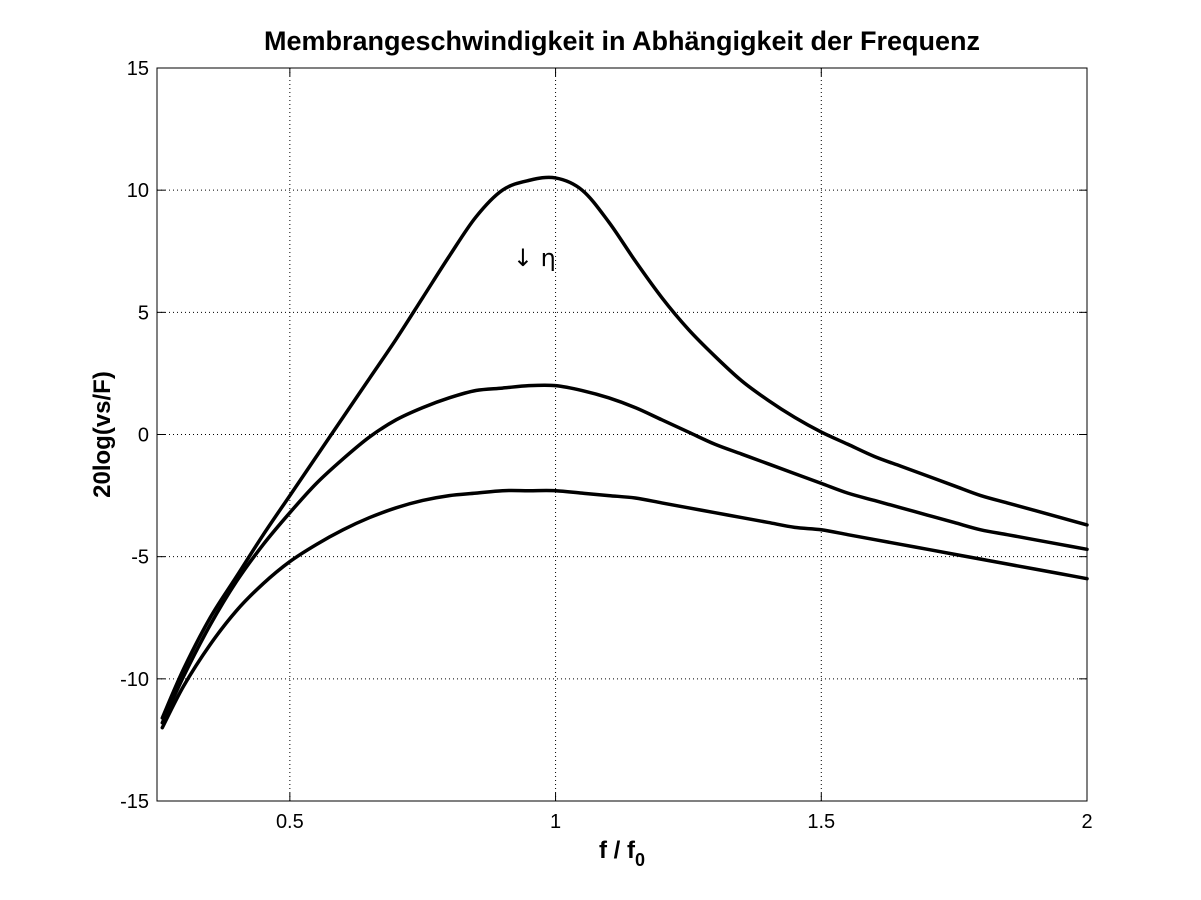 Image resolution: width=1201 pixels, height=900 pixels. I want to click on y-tick-label: -10, so click(134, 680).